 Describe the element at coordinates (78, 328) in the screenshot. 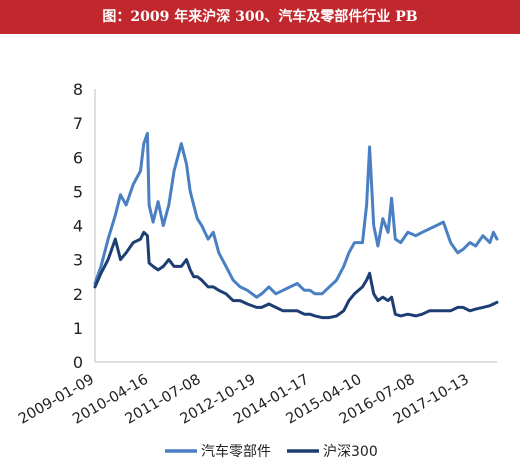

I see `y-tick-label: 1` at that location.